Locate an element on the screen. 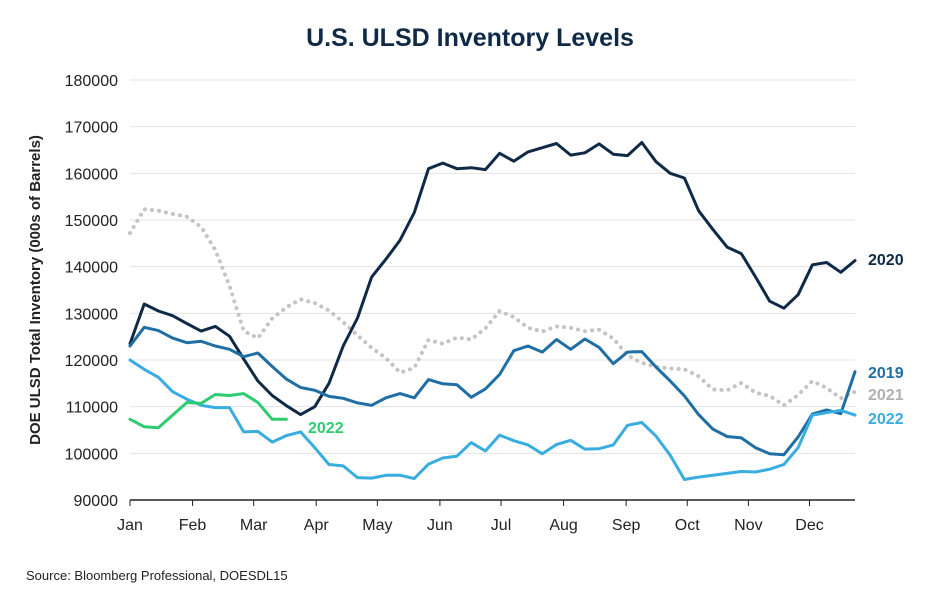 The width and height of the screenshot is (940, 600). y-tick-label: 140000 is located at coordinates (91, 268).